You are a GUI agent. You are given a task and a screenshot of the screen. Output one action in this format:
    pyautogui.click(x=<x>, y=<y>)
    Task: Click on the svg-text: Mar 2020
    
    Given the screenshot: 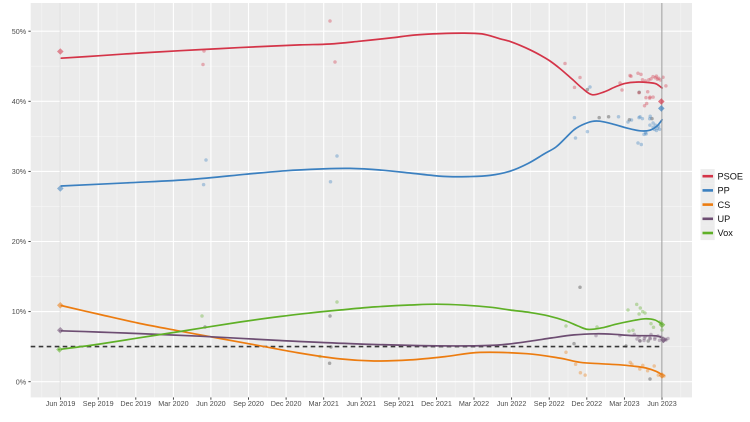 What is the action you would take?
    pyautogui.click(x=173, y=403)
    